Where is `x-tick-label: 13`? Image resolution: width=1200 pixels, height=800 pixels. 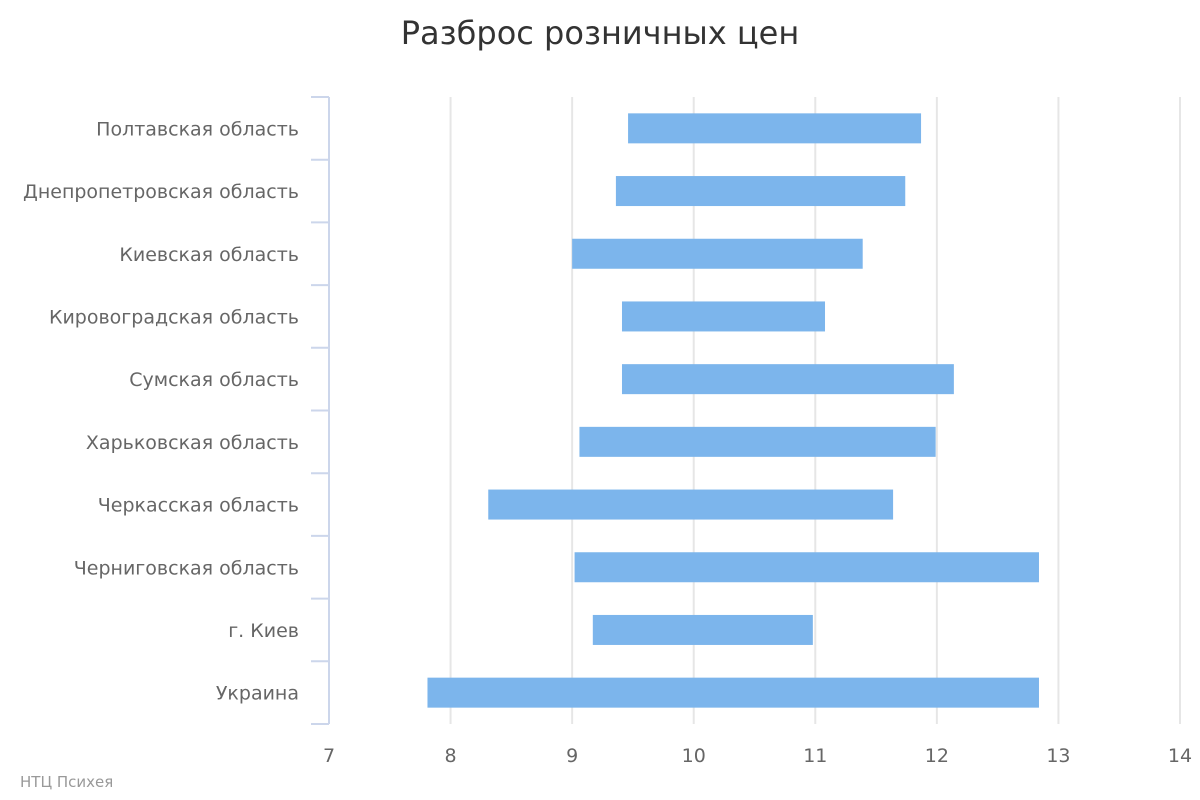 x-tick-label: 13 is located at coordinates (1058, 756).